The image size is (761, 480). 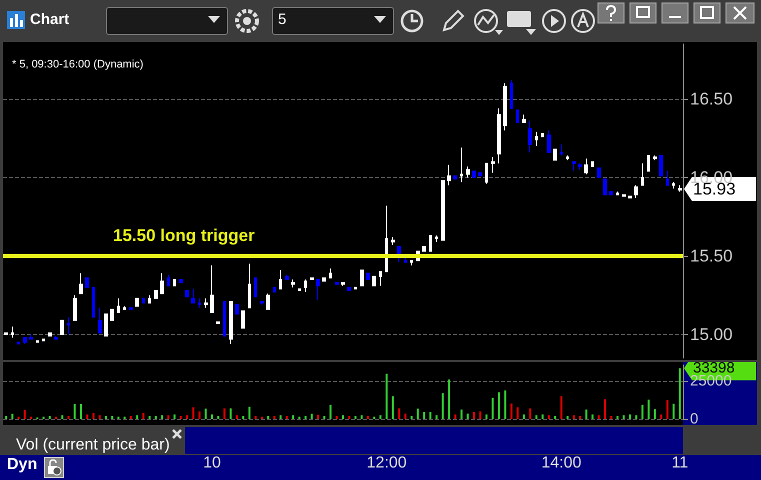 What do you see at coordinates (50, 19) in the screenshot?
I see `text: Chart` at bounding box center [50, 19].